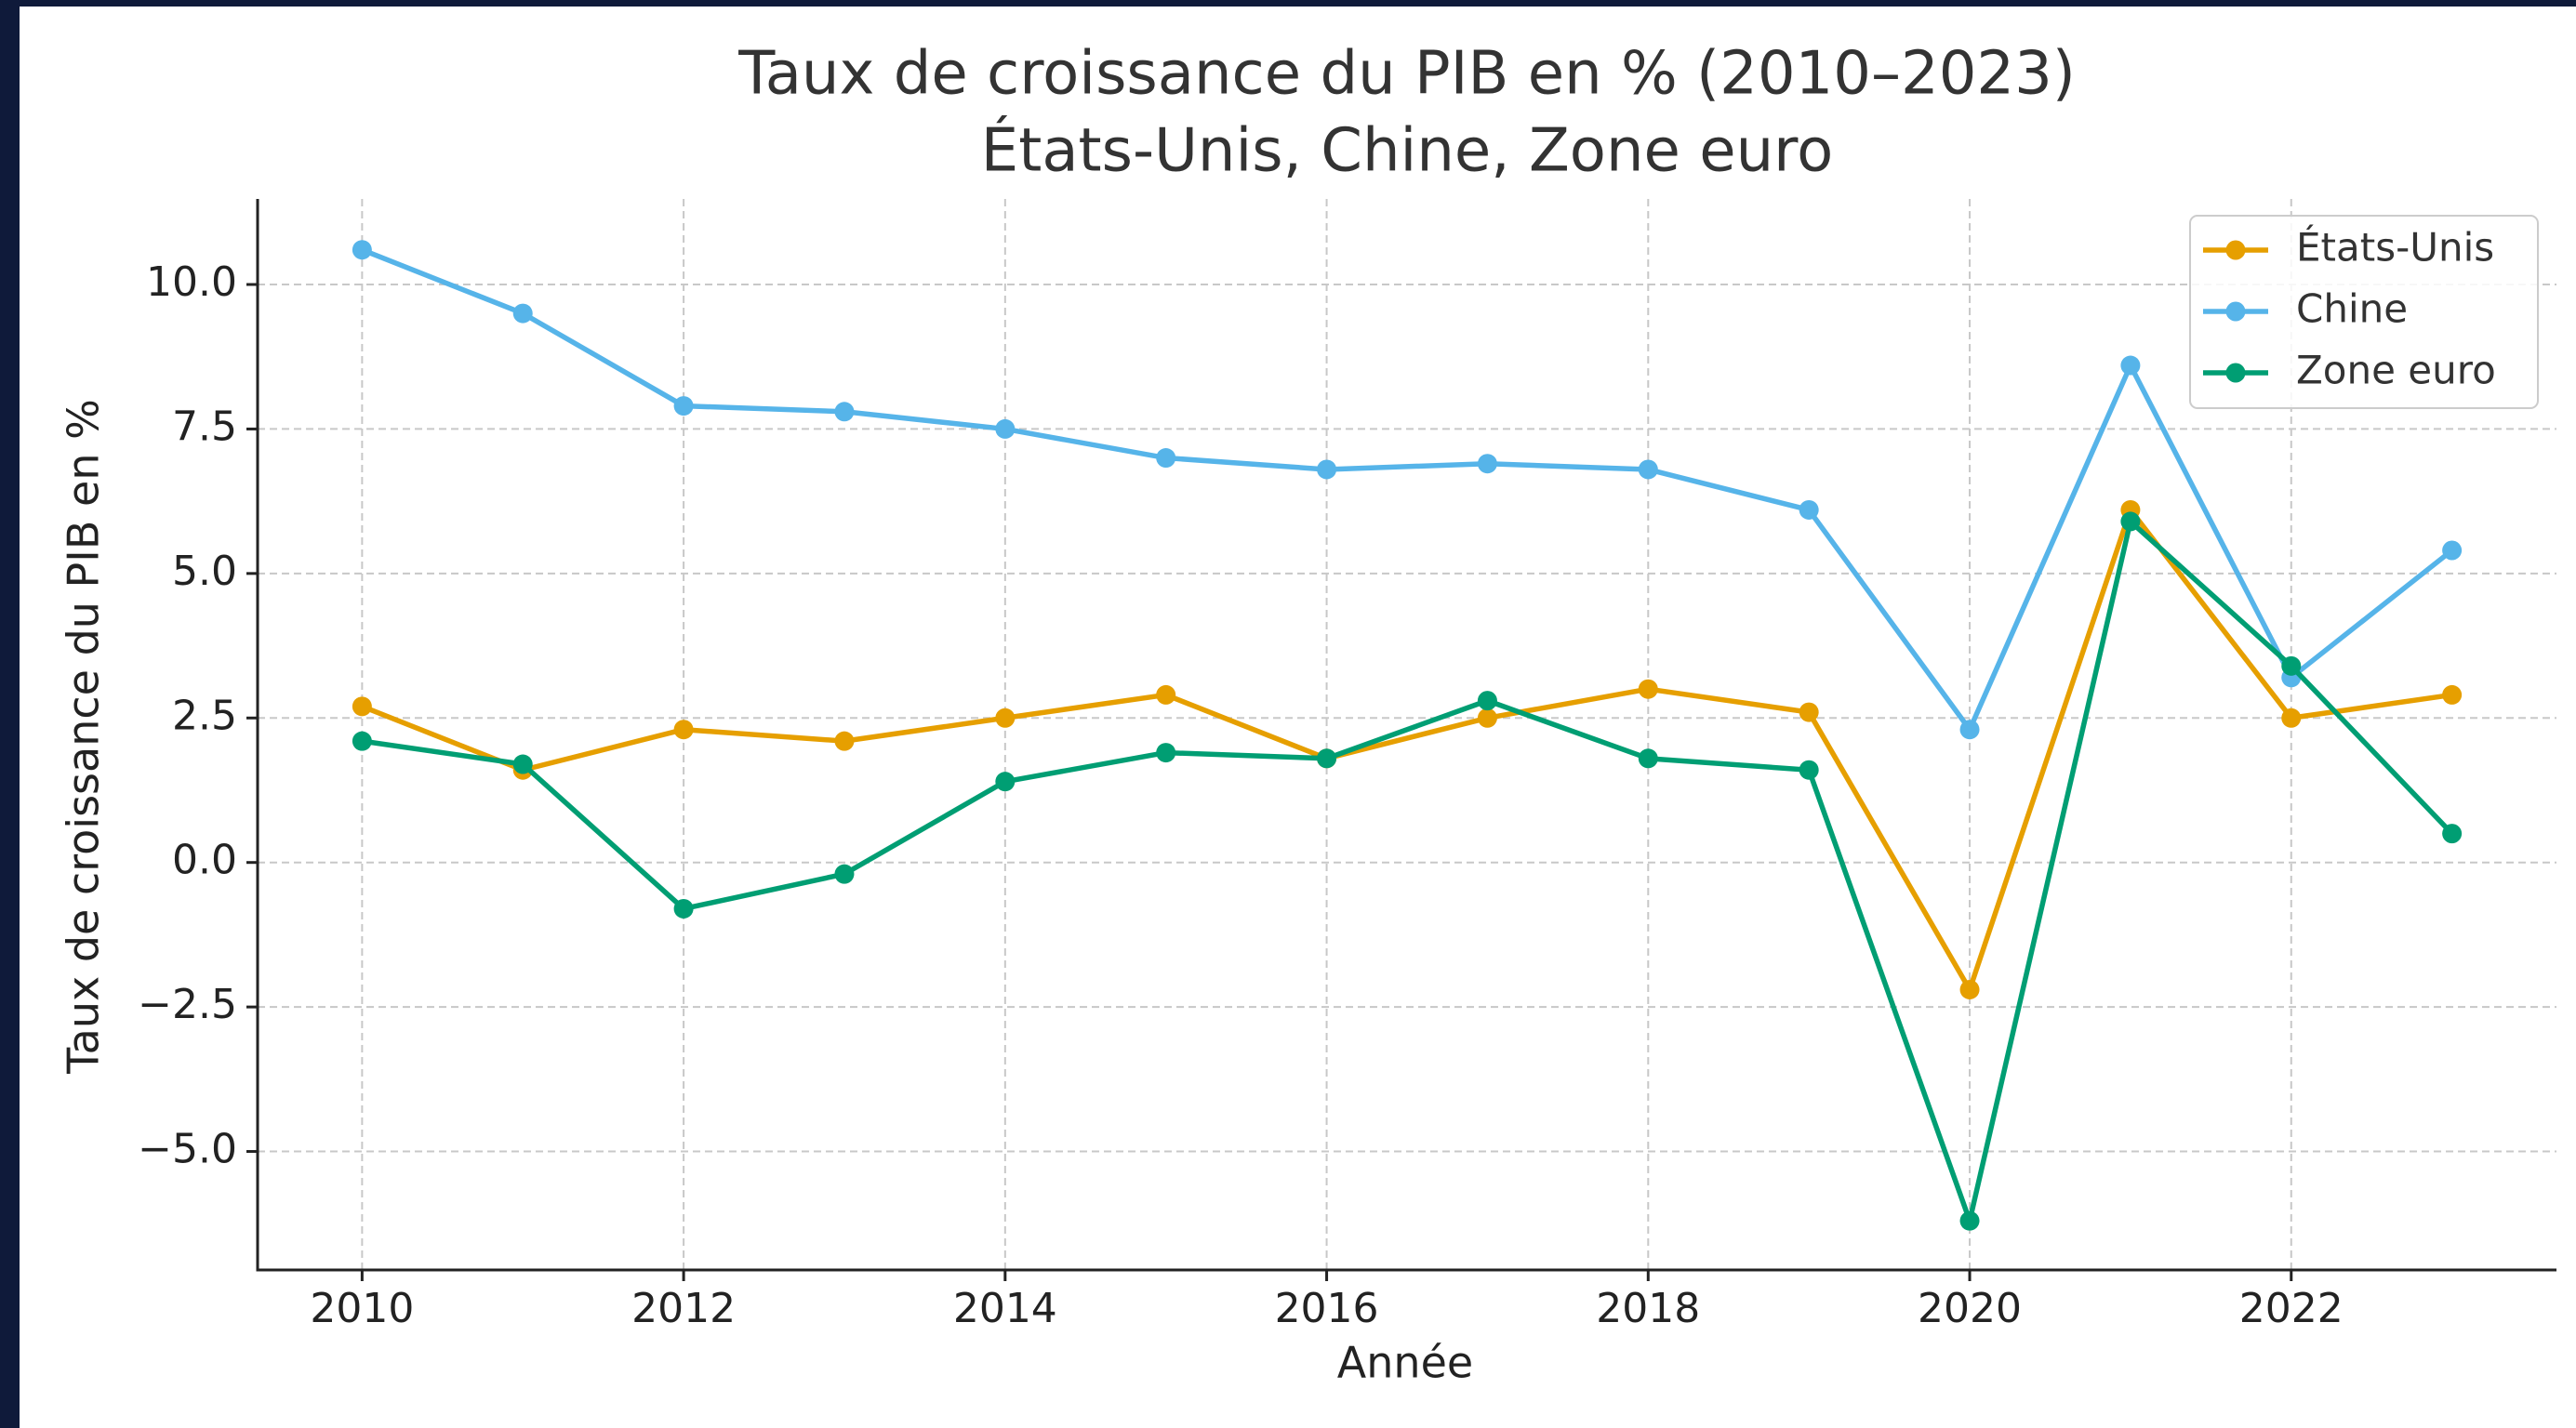 The width and height of the screenshot is (2576, 1428). I want to click on legend-box, so click(2364, 312).